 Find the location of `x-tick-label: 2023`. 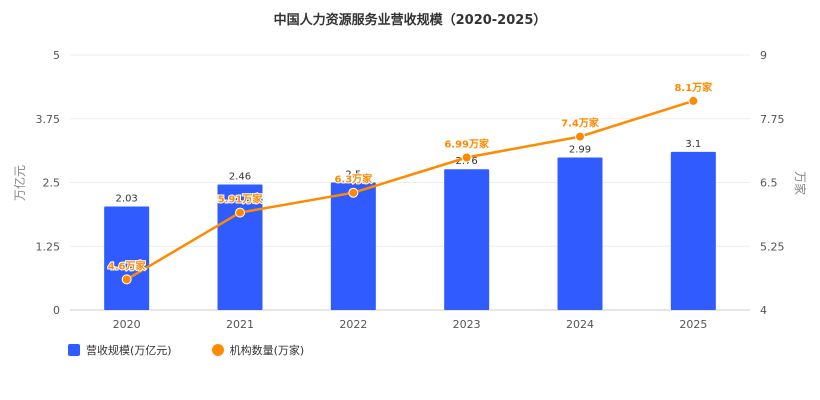

x-tick-label: 2023 is located at coordinates (467, 324).